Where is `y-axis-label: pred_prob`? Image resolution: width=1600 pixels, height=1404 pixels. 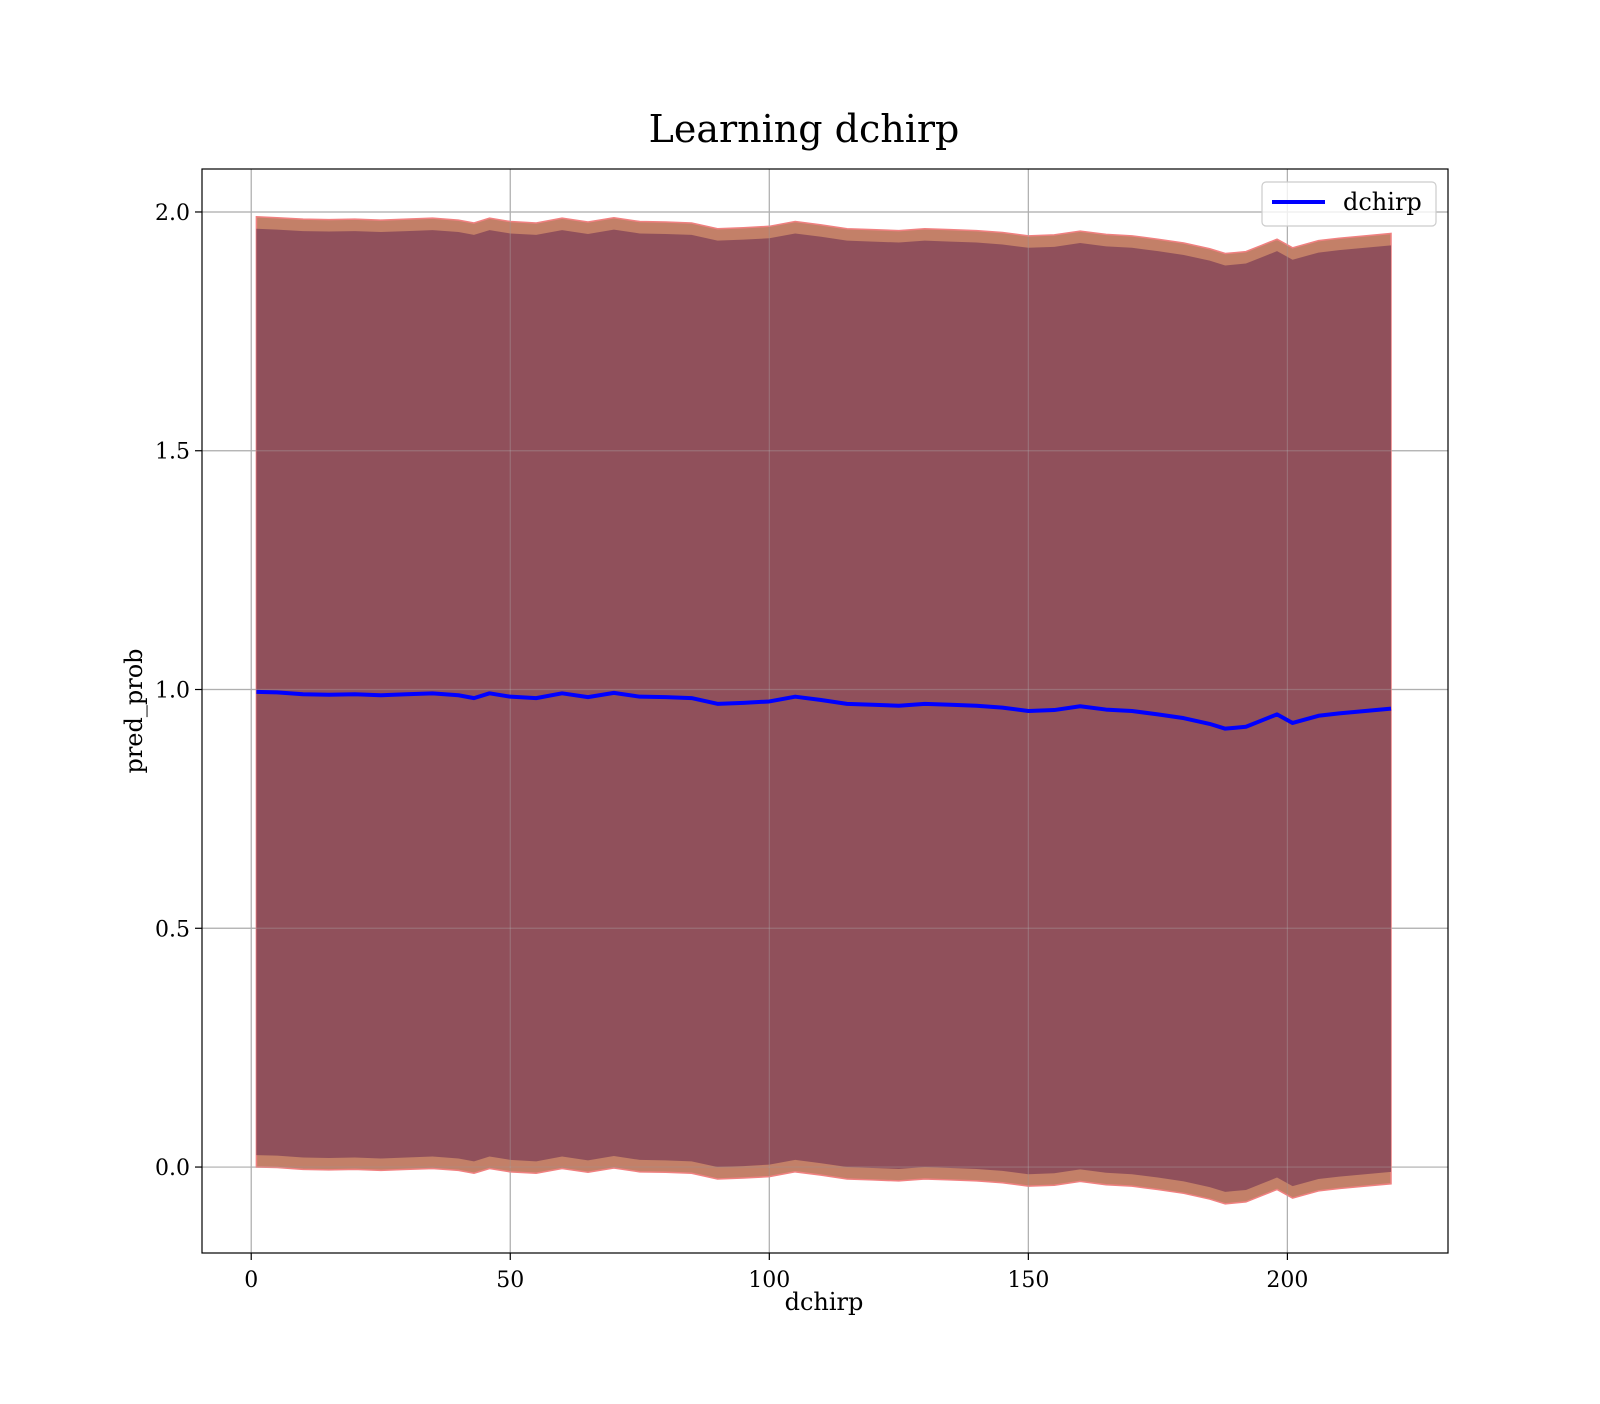 y-axis-label: pred_prob is located at coordinates (134, 710).